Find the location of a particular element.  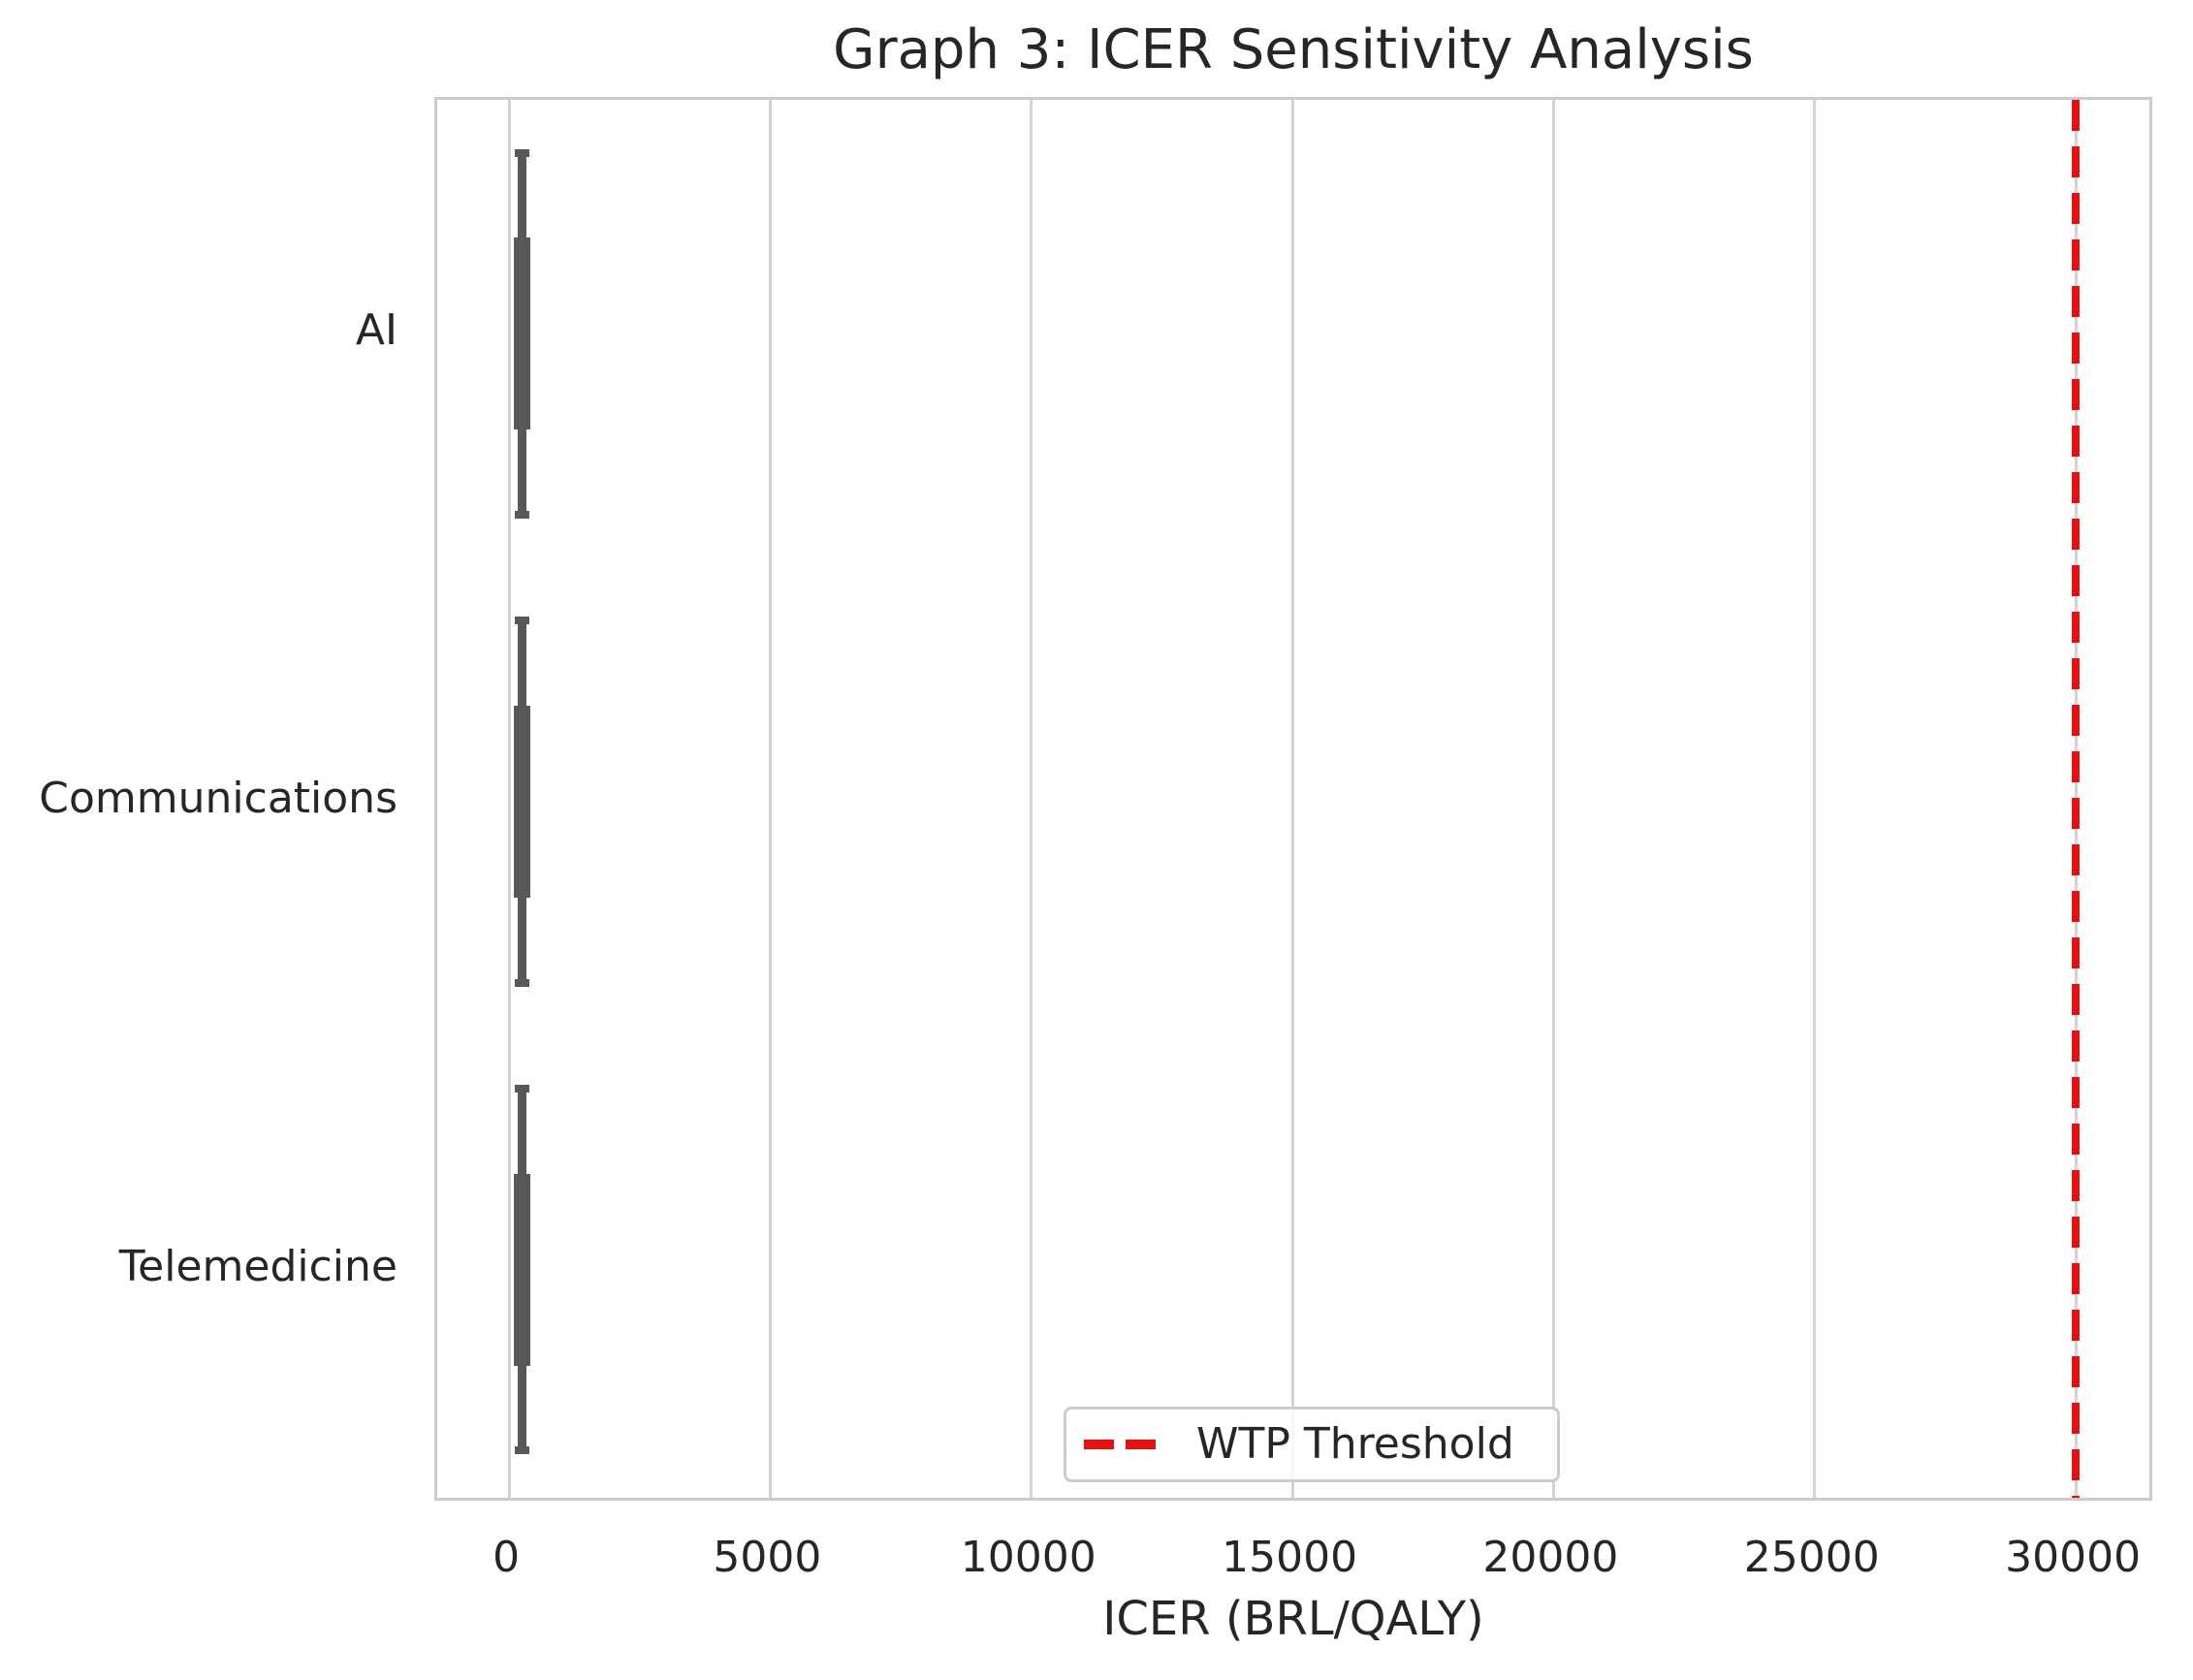

x-tick-label: 0 is located at coordinates (507, 1557).